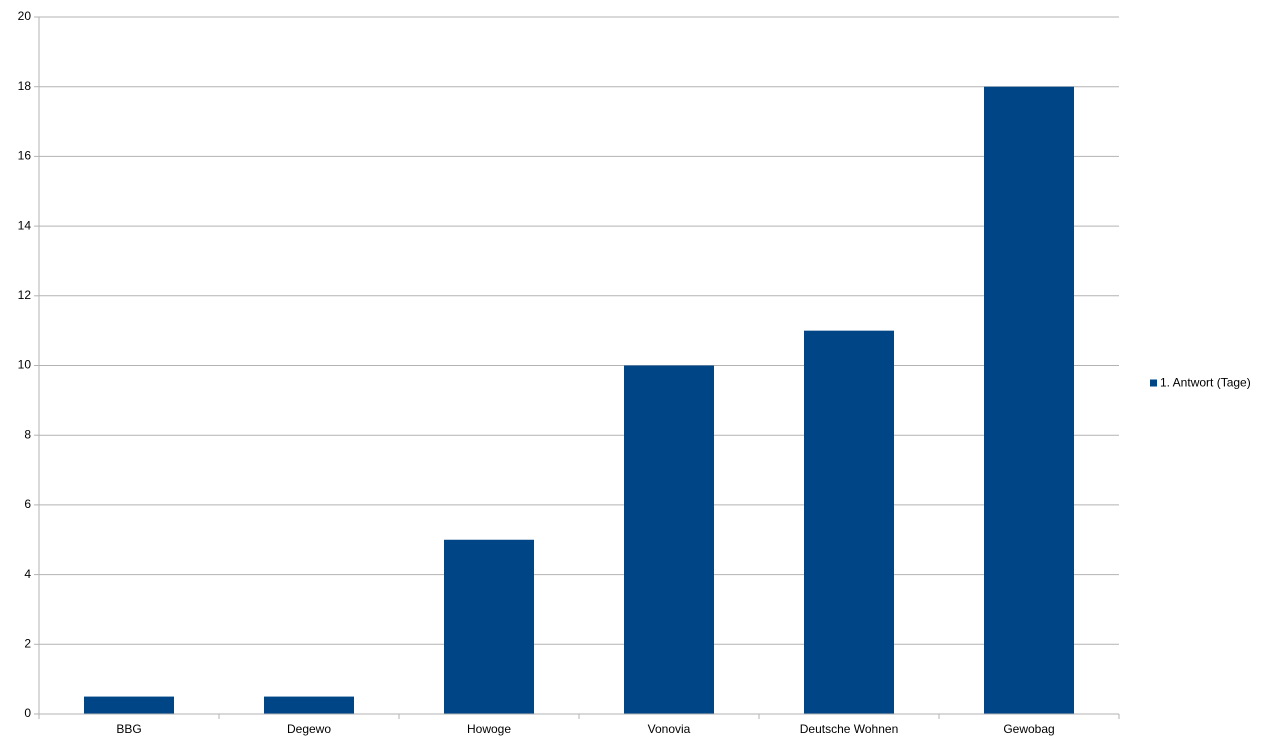  I want to click on y-tick-label: 18, so click(25, 86).